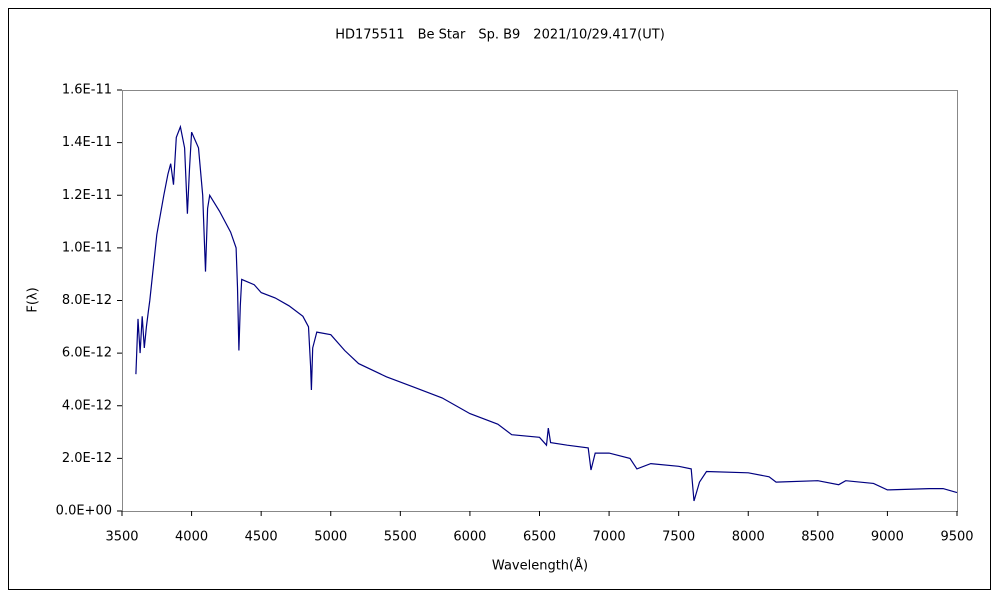  Describe the element at coordinates (956, 537) in the screenshot. I see `x-tick-label: 9500` at that location.